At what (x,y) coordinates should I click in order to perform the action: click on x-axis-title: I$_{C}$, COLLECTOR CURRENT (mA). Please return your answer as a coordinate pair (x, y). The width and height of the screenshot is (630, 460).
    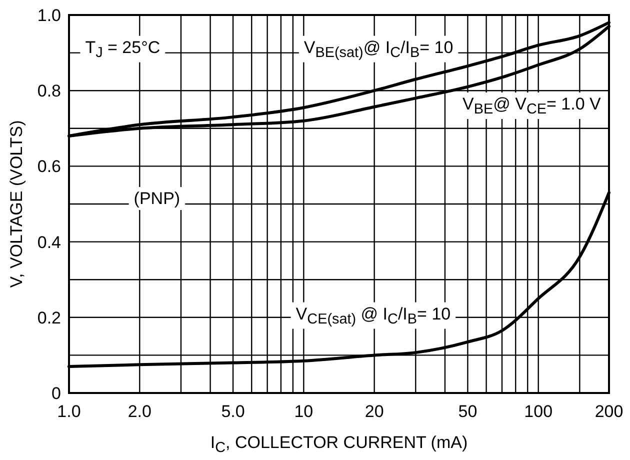
    Looking at the image, I should click on (339, 444).